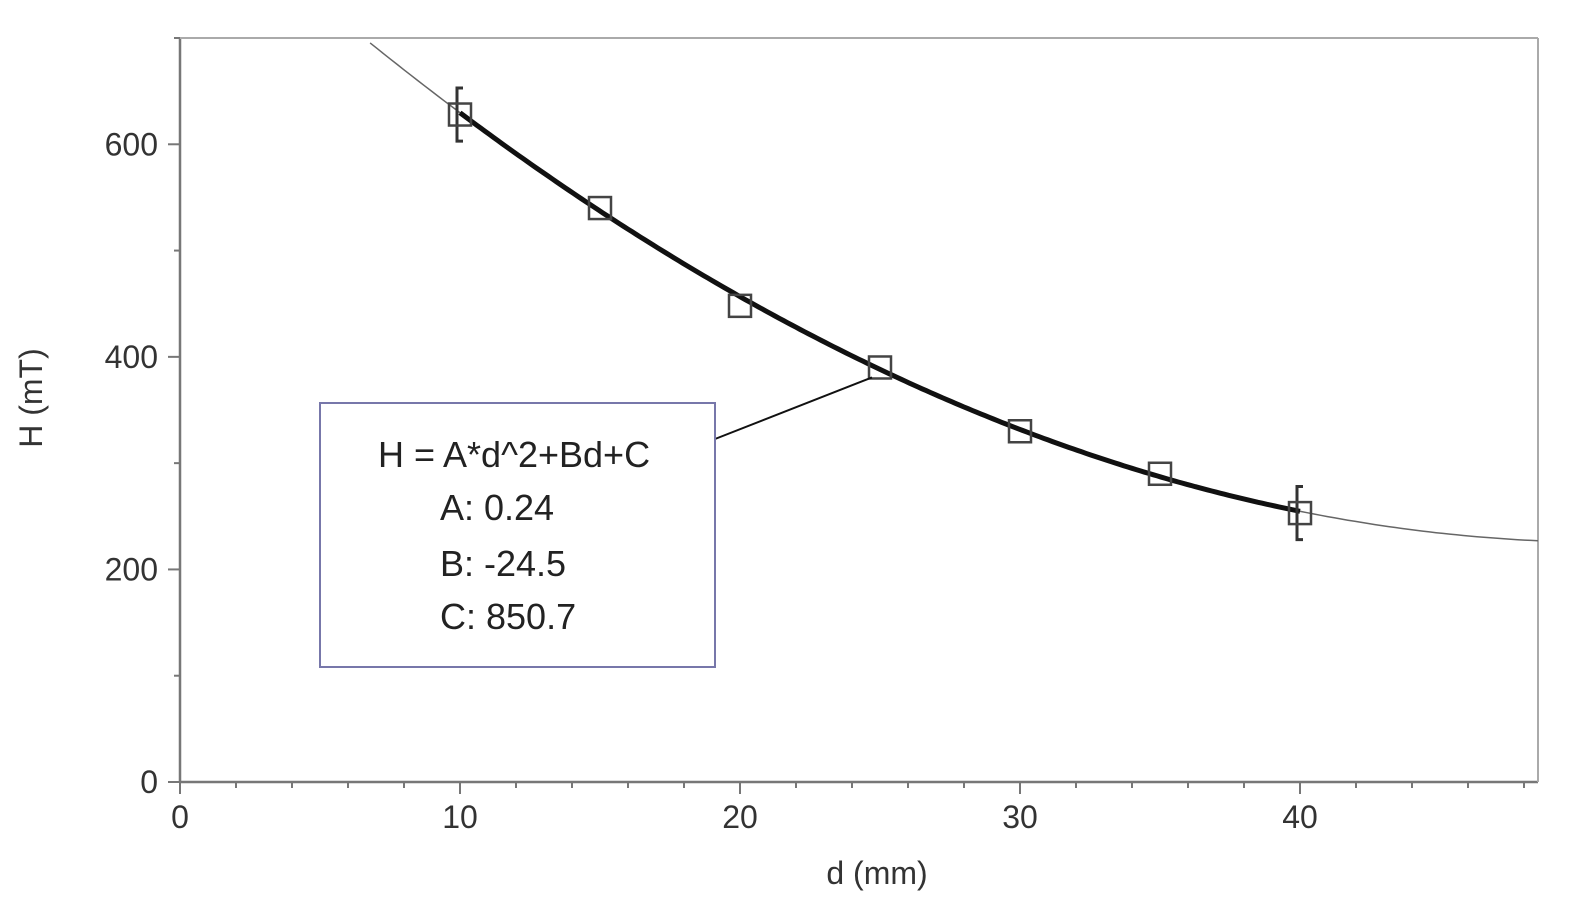 The width and height of the screenshot is (1593, 915). What do you see at coordinates (131, 463) in the screenshot?
I see `y-tick-labels: 0 200 400 600` at bounding box center [131, 463].